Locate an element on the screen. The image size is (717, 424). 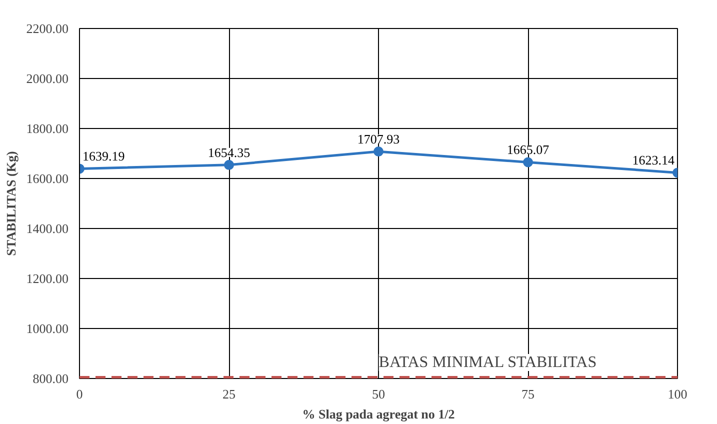
x-tick-label: 0 is located at coordinates (79, 394).